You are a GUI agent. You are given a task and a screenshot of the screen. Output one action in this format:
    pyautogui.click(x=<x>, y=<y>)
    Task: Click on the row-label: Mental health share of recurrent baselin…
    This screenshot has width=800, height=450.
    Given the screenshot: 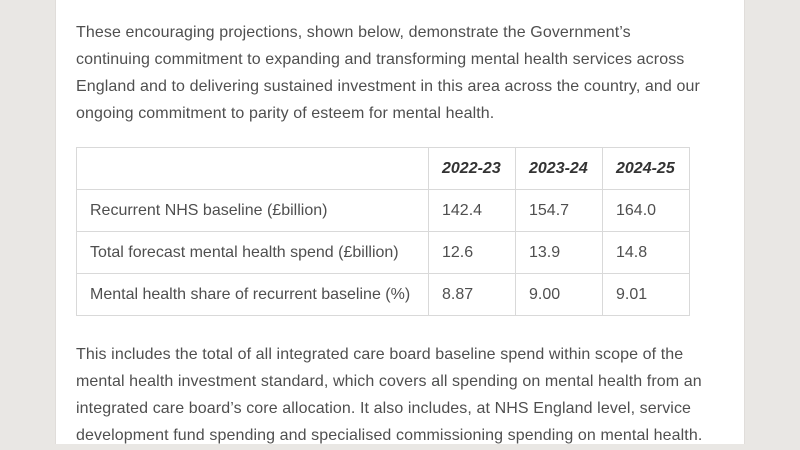 What is the action you would take?
    pyautogui.click(x=252, y=294)
    